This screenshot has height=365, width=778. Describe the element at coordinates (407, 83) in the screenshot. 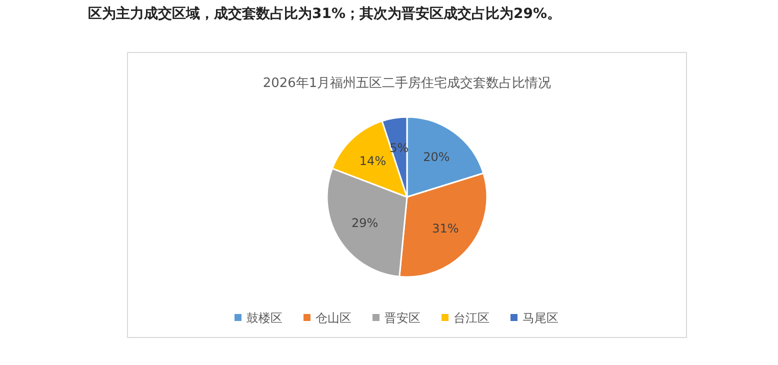

I see `chart-title: 2026年1月福州五区二手房住宅成交套数占比情况` at that location.